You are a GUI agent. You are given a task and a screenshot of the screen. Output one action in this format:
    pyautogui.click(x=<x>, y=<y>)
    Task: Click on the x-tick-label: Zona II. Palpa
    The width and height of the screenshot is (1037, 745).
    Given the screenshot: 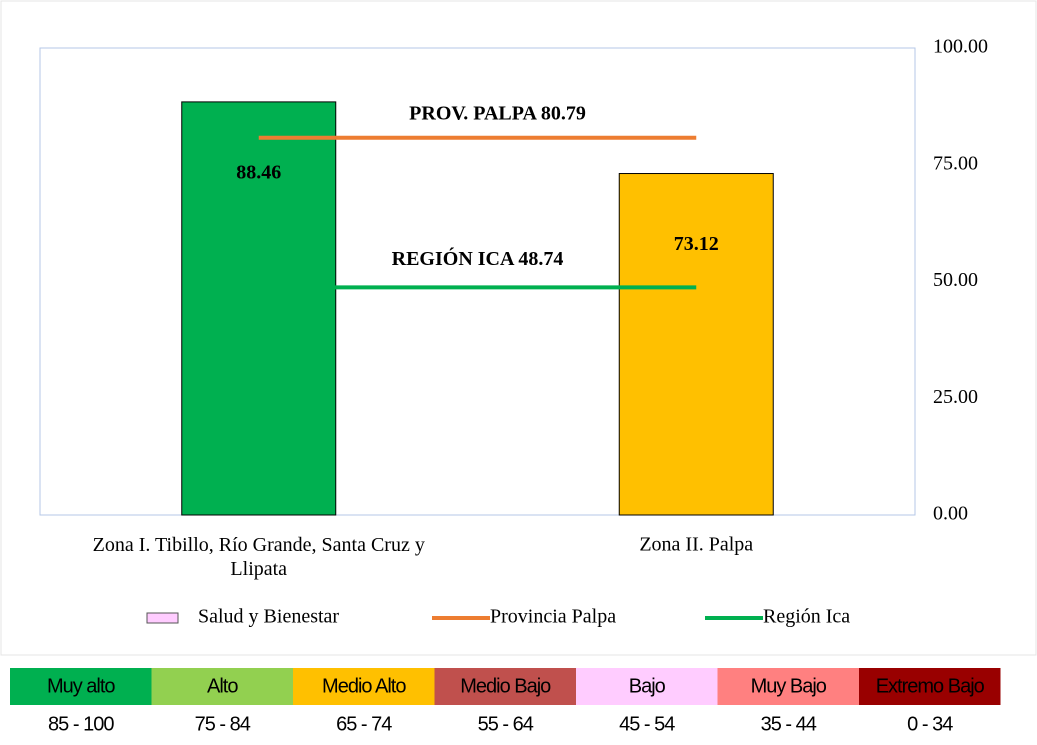 What is the action you would take?
    pyautogui.click(x=696, y=545)
    